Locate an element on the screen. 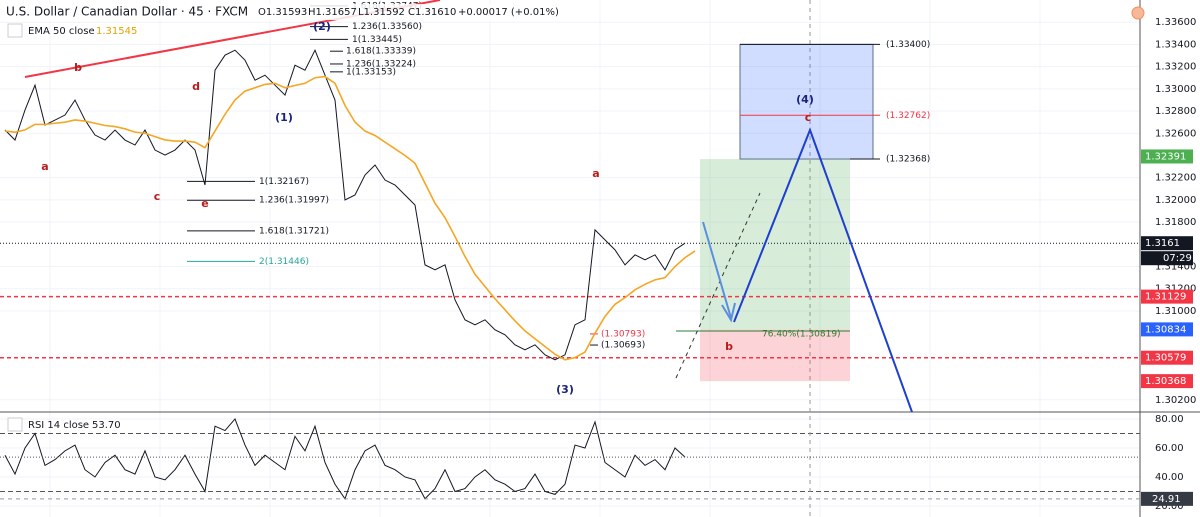  fib-label: (1.32762) is located at coordinates (908, 116).